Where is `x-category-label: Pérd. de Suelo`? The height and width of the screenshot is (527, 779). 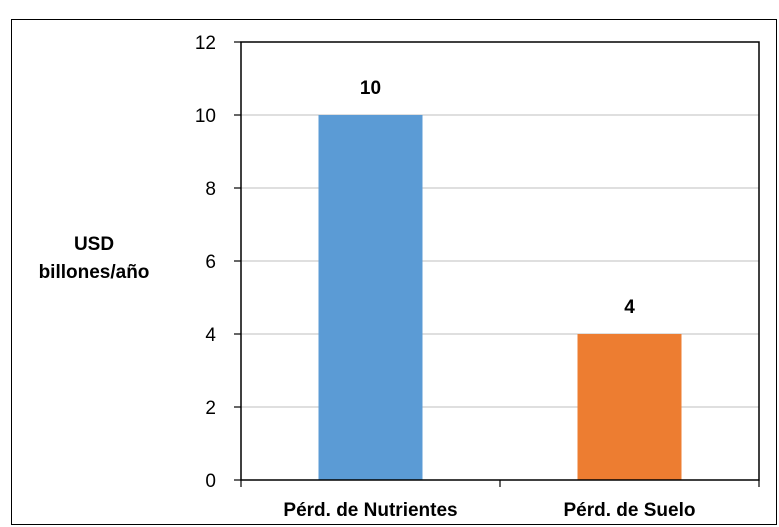
x-category-label: Pérd. de Suelo is located at coordinates (630, 510).